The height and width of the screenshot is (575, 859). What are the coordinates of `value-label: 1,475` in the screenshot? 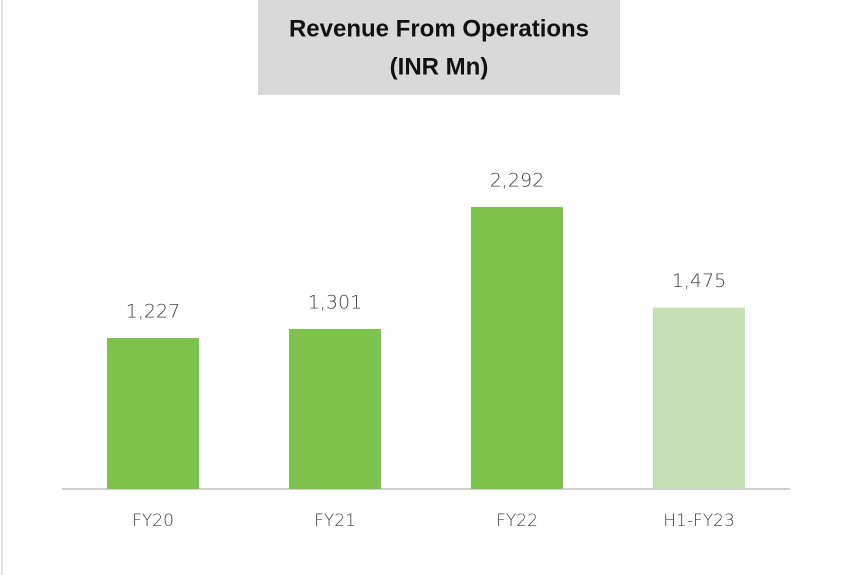 It's located at (699, 281).